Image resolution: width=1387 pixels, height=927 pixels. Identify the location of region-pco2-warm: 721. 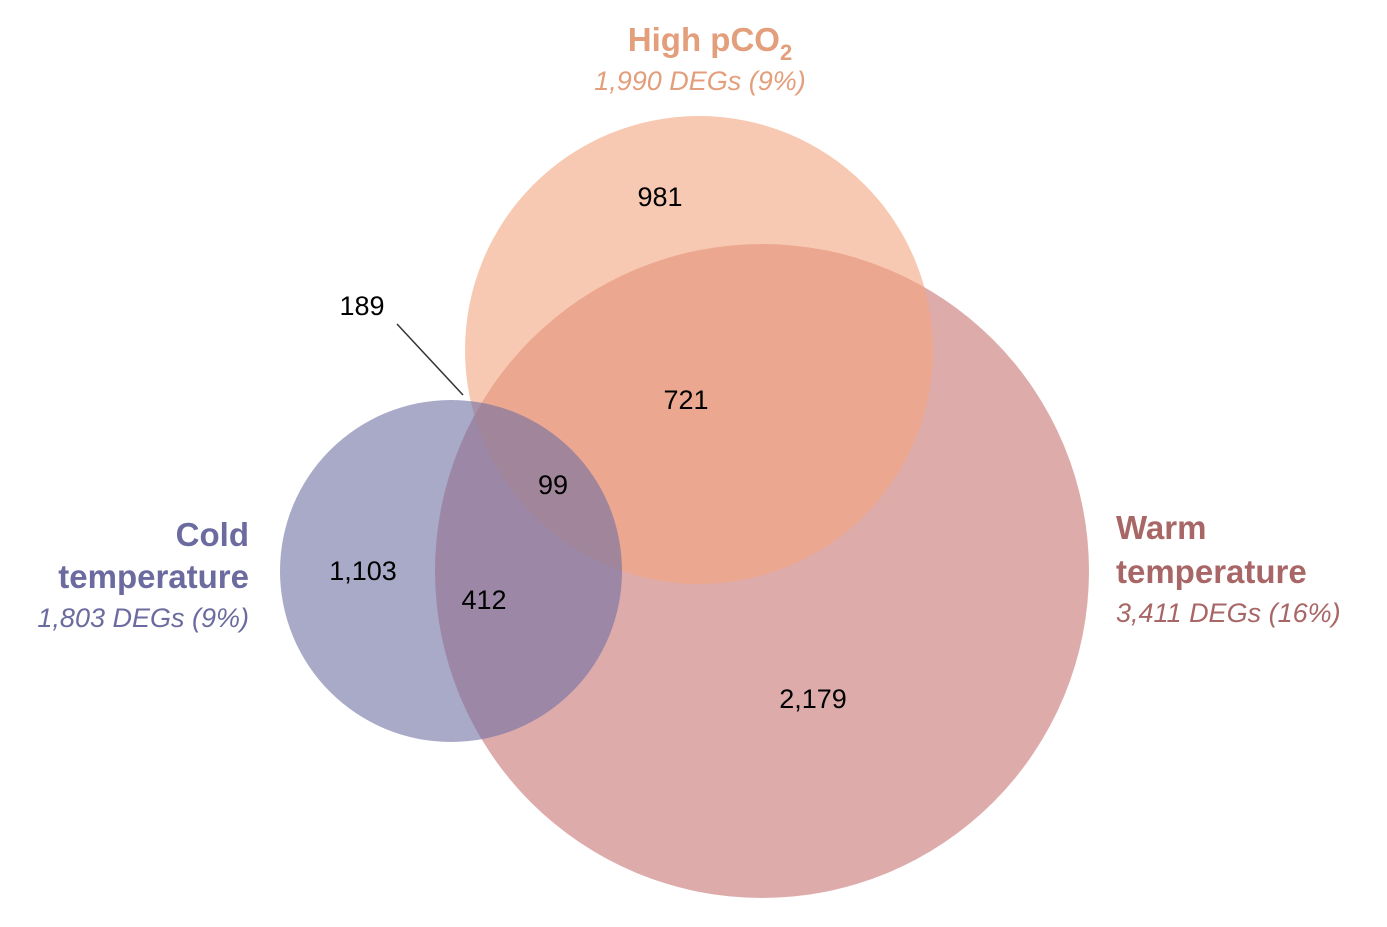
(685, 400).